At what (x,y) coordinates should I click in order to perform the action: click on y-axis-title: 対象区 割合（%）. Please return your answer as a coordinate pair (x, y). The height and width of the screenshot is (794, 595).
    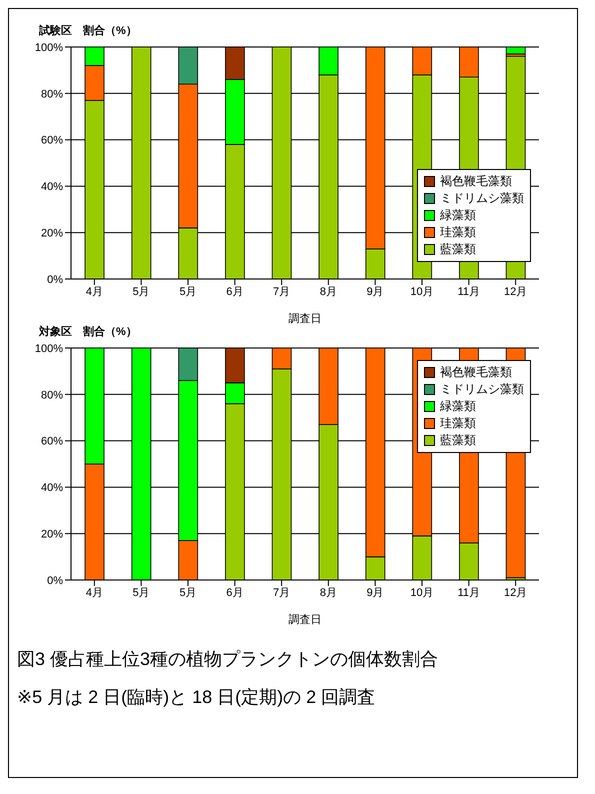
    Looking at the image, I should click on (88, 332).